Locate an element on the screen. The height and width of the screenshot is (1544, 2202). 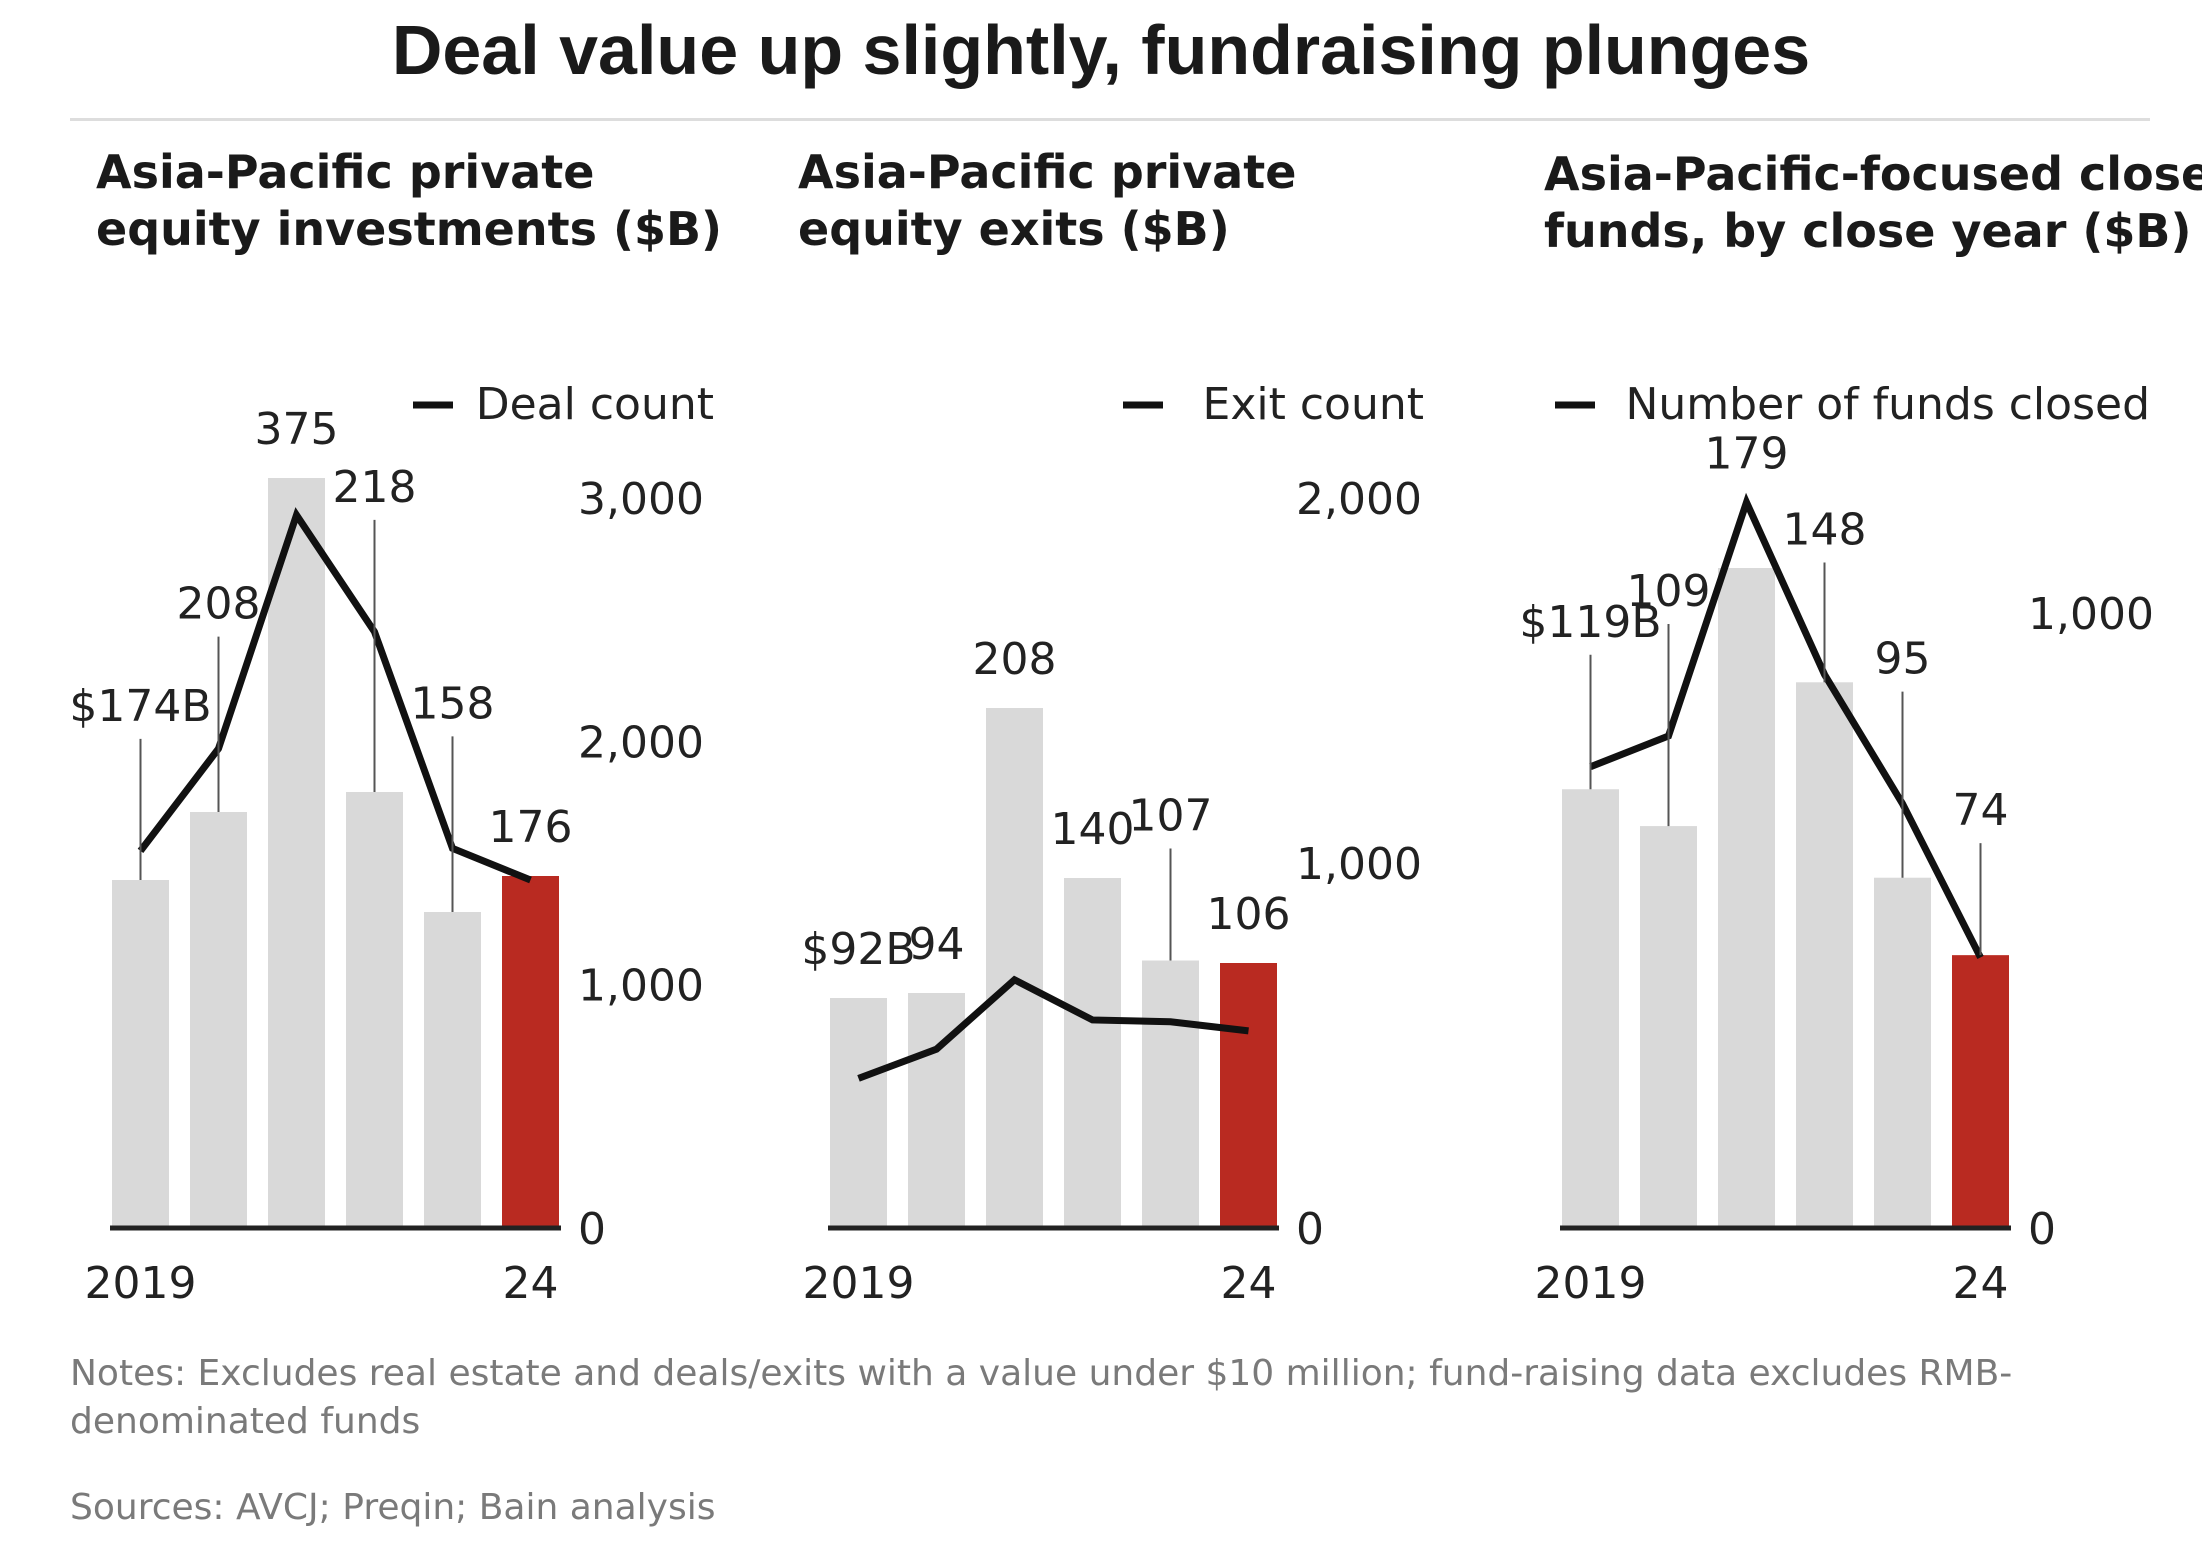
right-axis-tick-label: 3,000 is located at coordinates (641, 499).